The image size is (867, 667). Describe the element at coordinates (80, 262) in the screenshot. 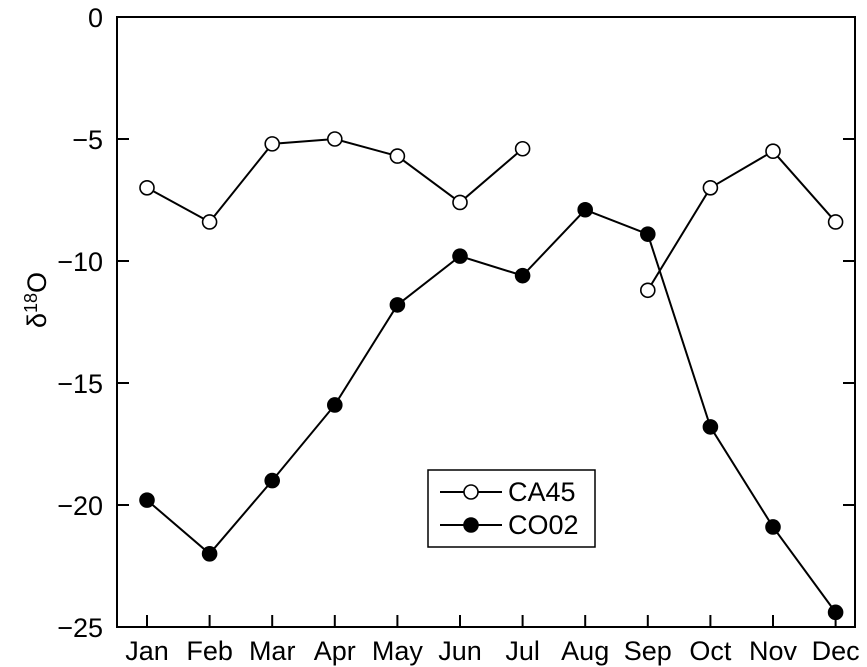

I see `y-tick-label: −10` at that location.